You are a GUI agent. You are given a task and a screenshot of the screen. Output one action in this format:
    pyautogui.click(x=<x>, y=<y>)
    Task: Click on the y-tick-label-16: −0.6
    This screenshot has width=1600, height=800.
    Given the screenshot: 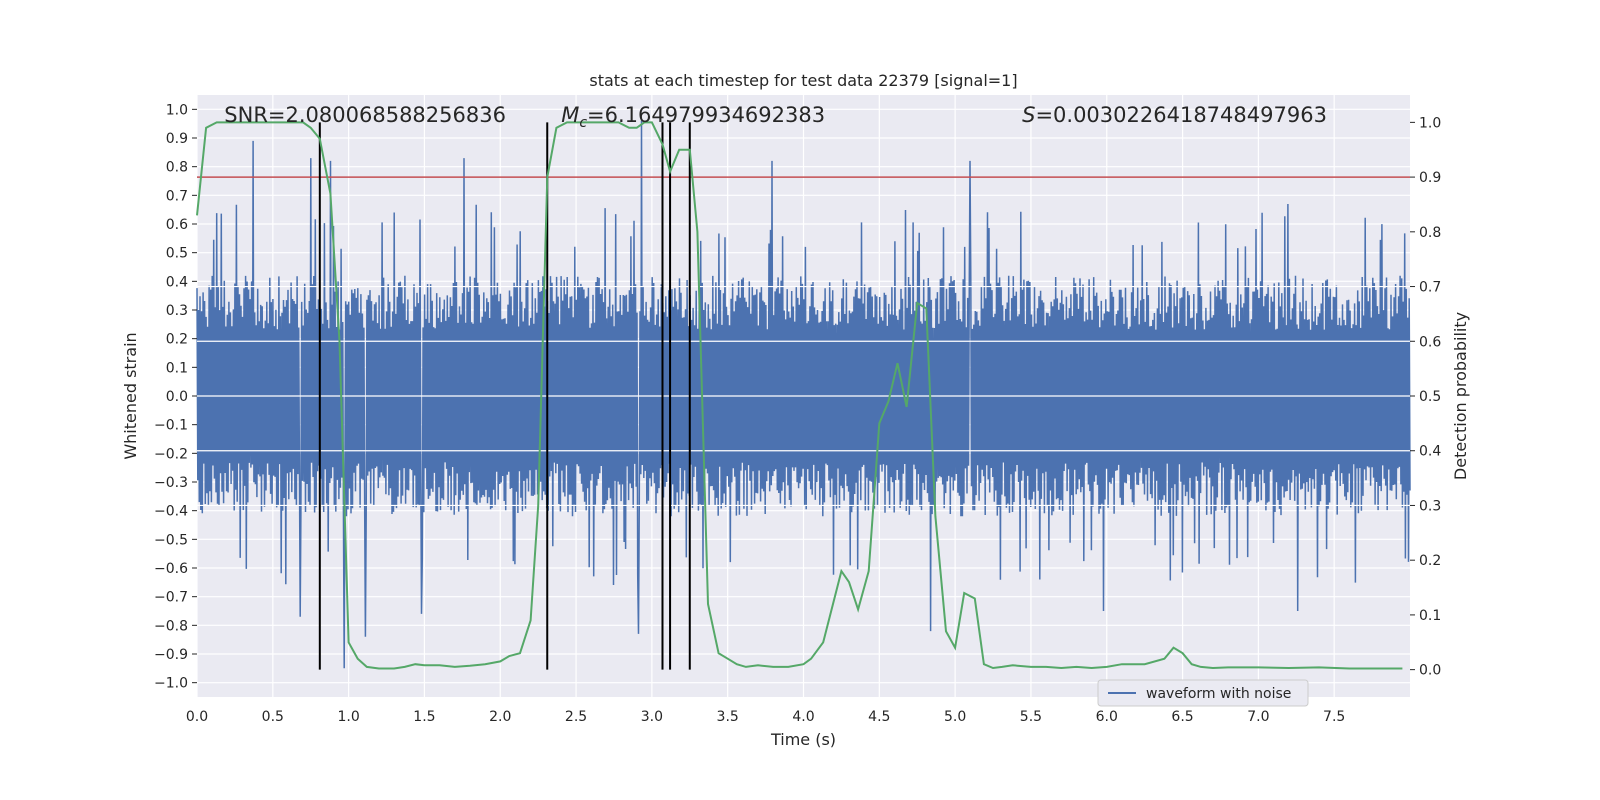 What is the action you would take?
    pyautogui.click(x=171, y=569)
    